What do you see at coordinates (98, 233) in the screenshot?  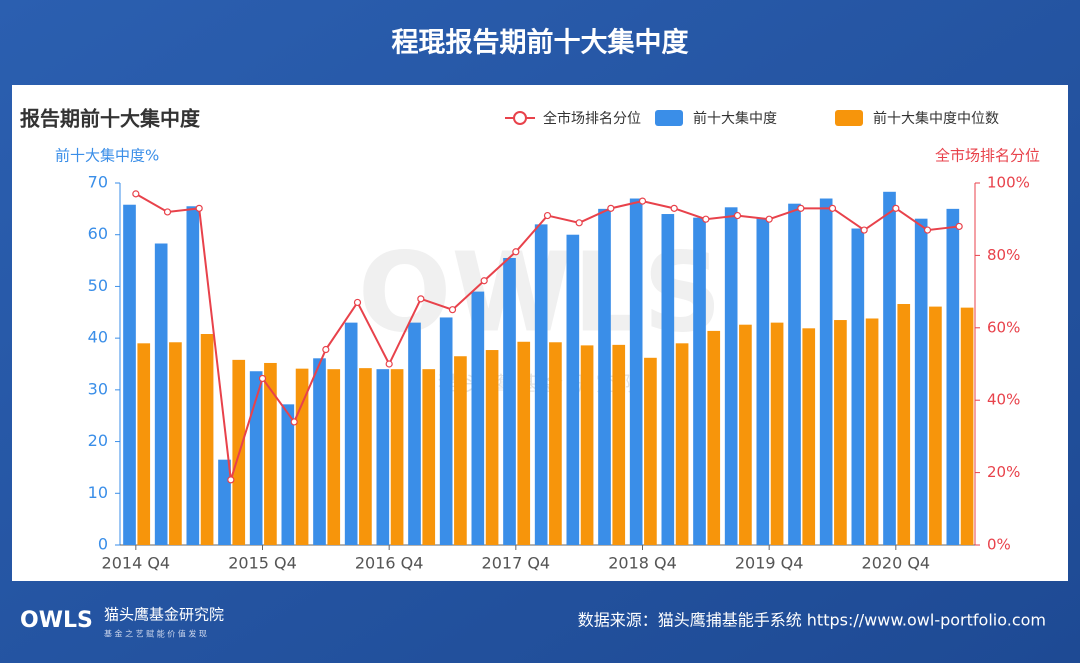 I see `y-tick-label: 60` at bounding box center [98, 233].